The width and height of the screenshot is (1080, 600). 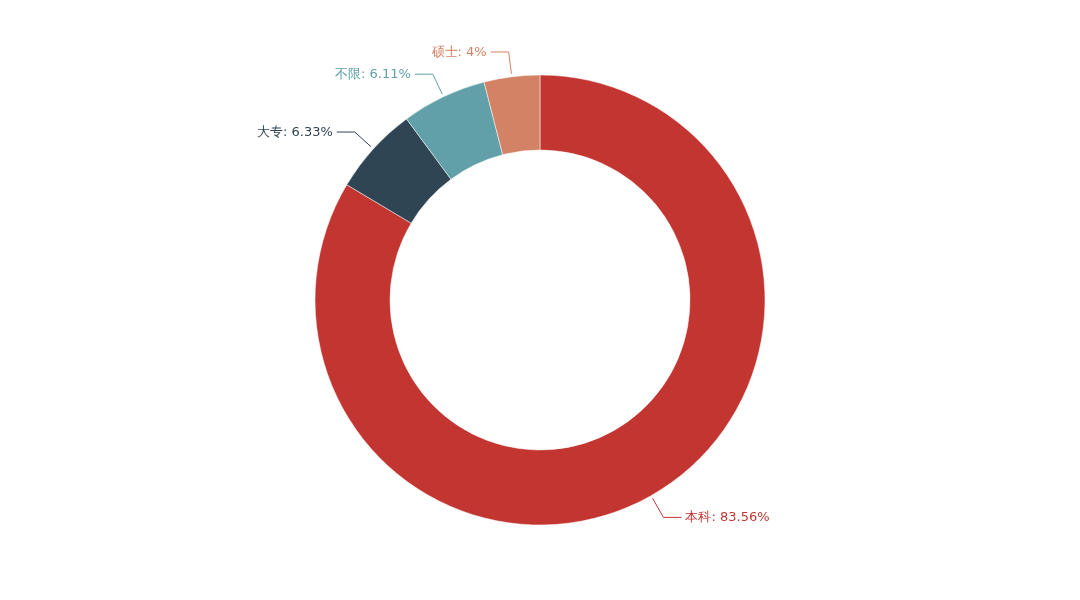 I want to click on slice-label: 本科: 83.56%, so click(x=727, y=517).